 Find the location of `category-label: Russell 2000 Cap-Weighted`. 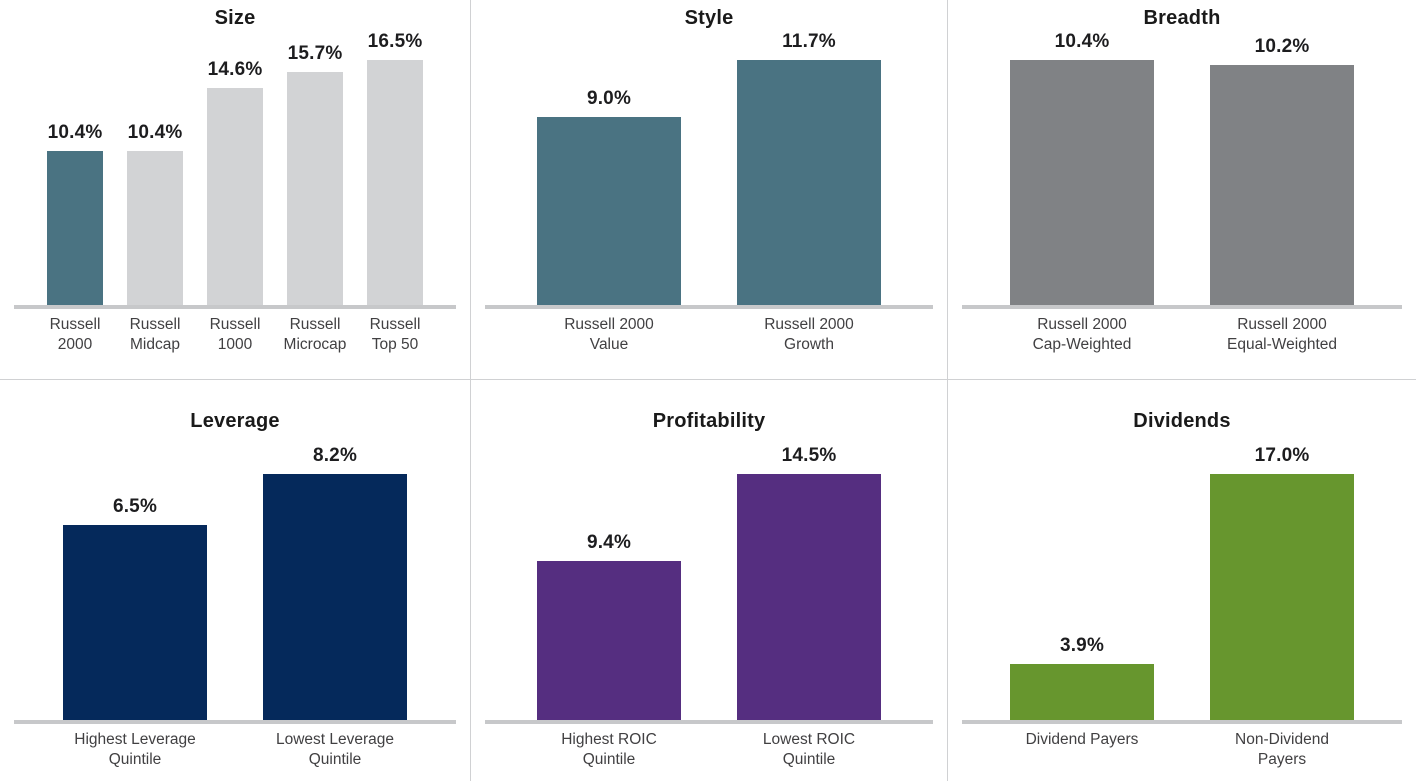

category-label: Russell 2000 Cap-Weighted is located at coordinates (1082, 334).